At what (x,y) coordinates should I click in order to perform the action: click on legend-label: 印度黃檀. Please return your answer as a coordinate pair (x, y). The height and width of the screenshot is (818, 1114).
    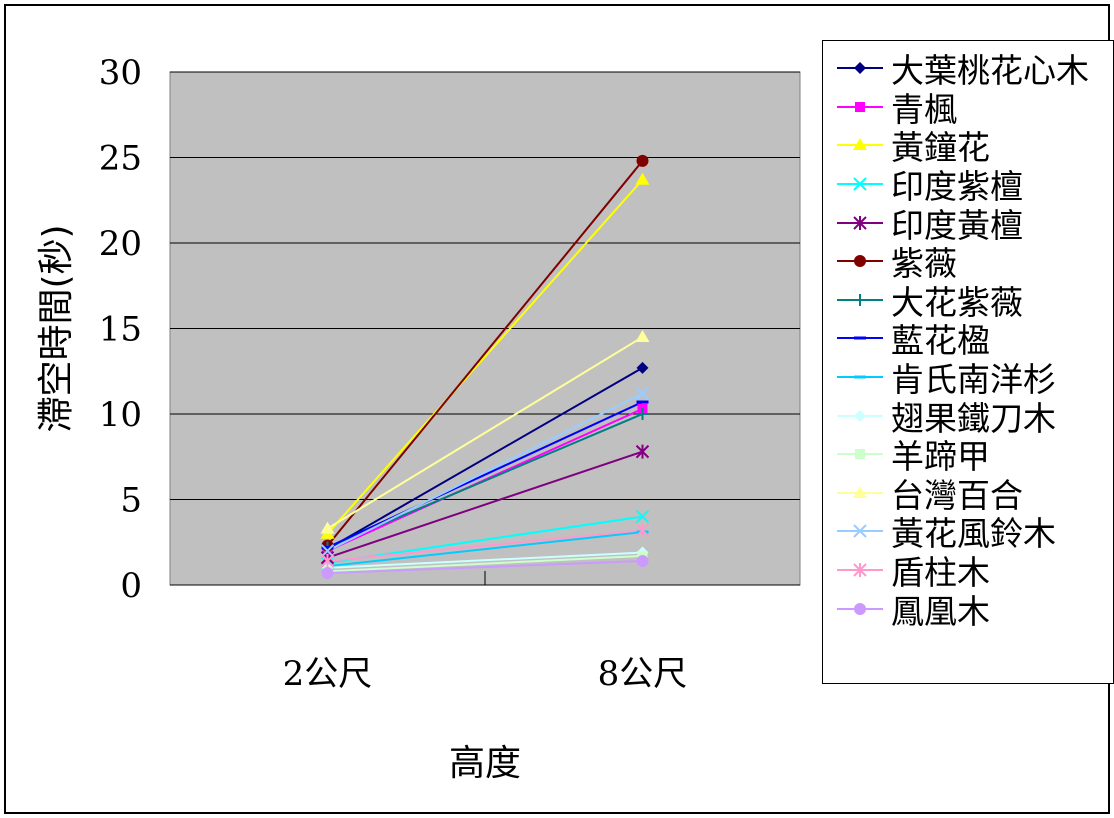
    Looking at the image, I should click on (957, 225).